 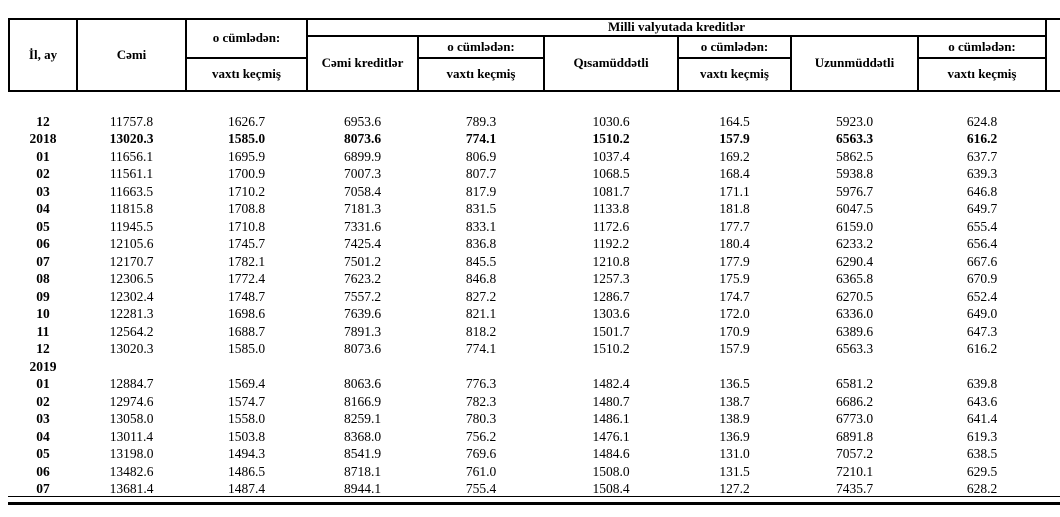 I want to click on table-cell: 670.9, so click(x=982, y=279).